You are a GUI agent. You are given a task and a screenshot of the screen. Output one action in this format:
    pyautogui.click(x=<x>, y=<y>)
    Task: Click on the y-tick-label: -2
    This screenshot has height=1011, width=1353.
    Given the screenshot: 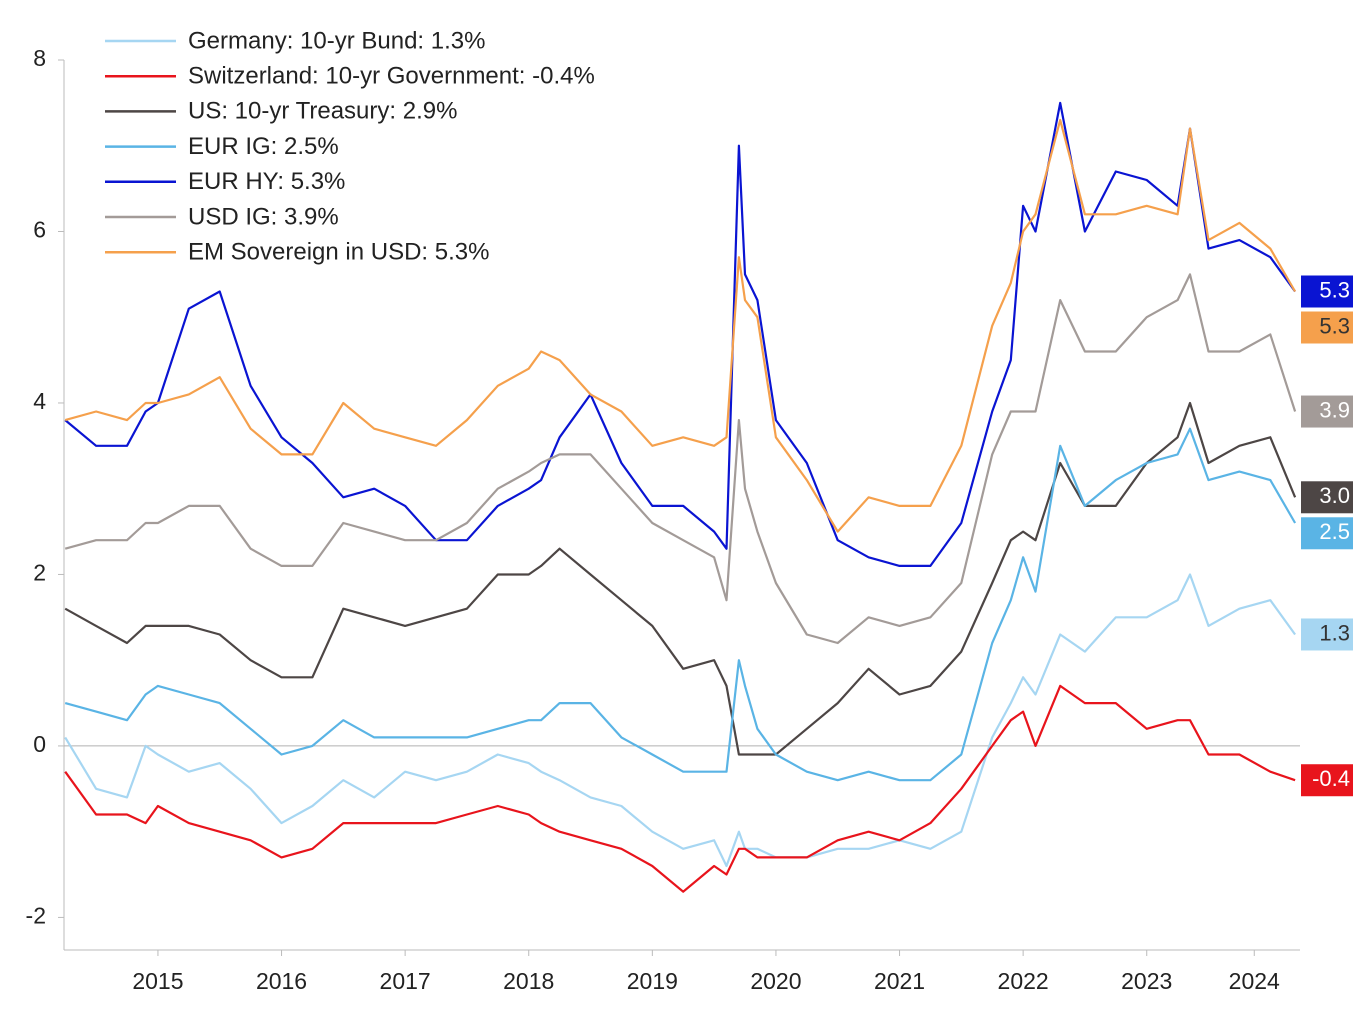 What is the action you would take?
    pyautogui.click(x=36, y=915)
    